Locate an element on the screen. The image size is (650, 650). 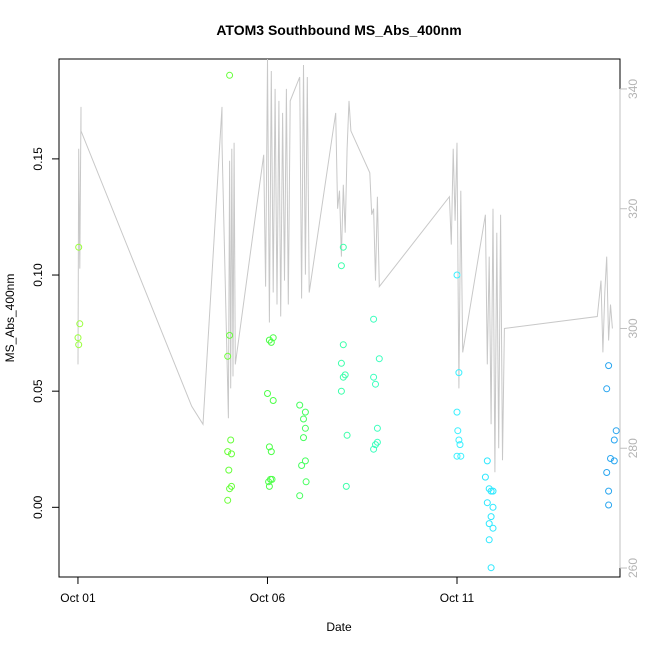
x-tick-label: Oct 06 is located at coordinates (268, 598).